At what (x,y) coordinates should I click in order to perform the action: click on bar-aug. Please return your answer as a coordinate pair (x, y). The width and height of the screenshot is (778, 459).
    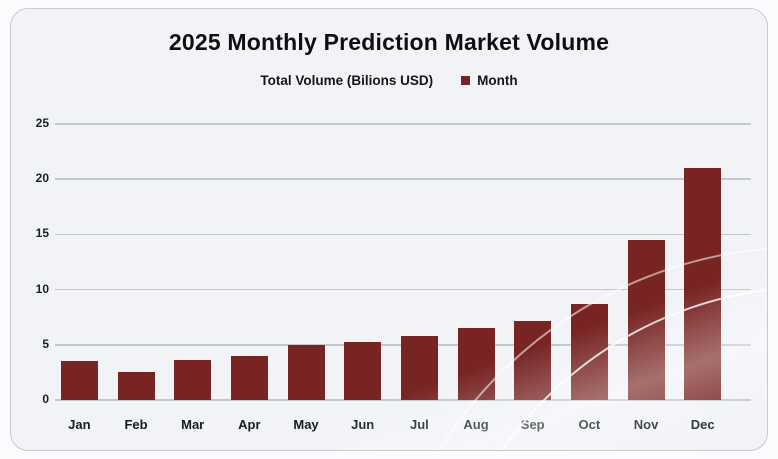
    Looking at the image, I should click on (476, 364).